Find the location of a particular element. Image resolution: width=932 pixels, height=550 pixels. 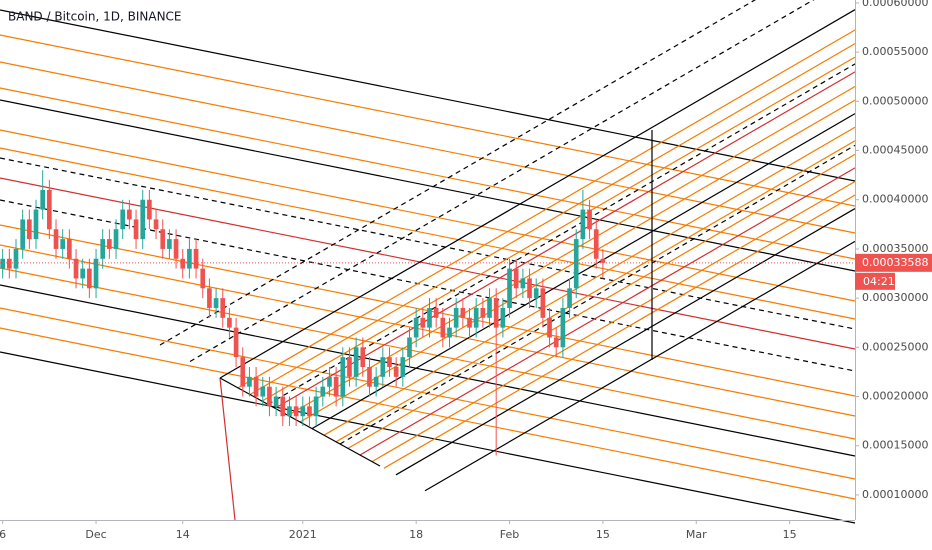

x-tick-label: 15 is located at coordinates (790, 534).